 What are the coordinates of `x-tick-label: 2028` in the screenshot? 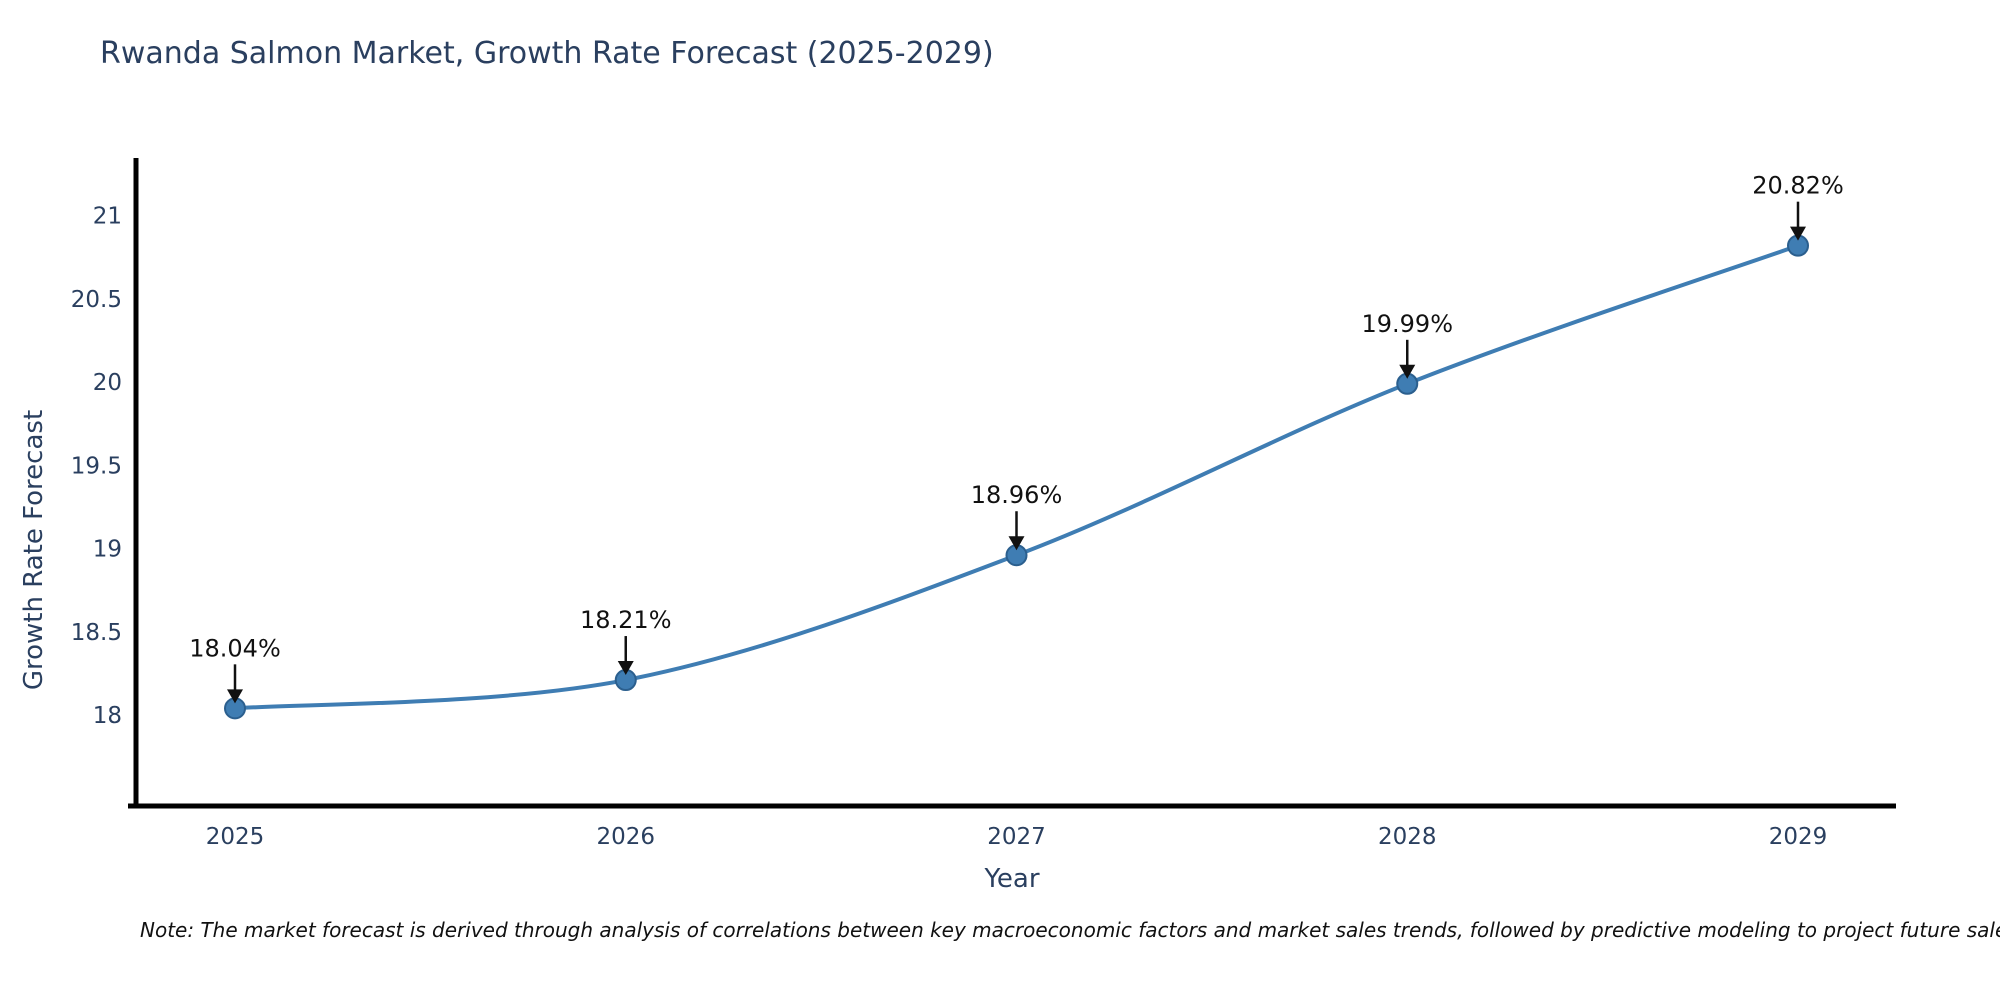 It's located at (1407, 837).